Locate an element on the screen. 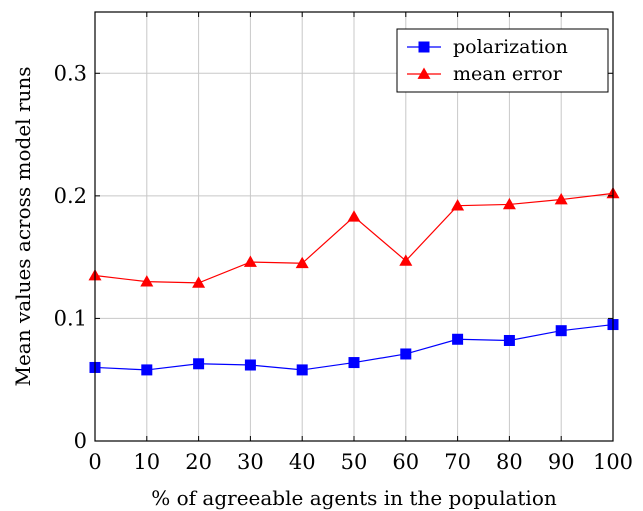 This screenshot has height=511, width=643. x-tick-label: 80 is located at coordinates (509, 462).